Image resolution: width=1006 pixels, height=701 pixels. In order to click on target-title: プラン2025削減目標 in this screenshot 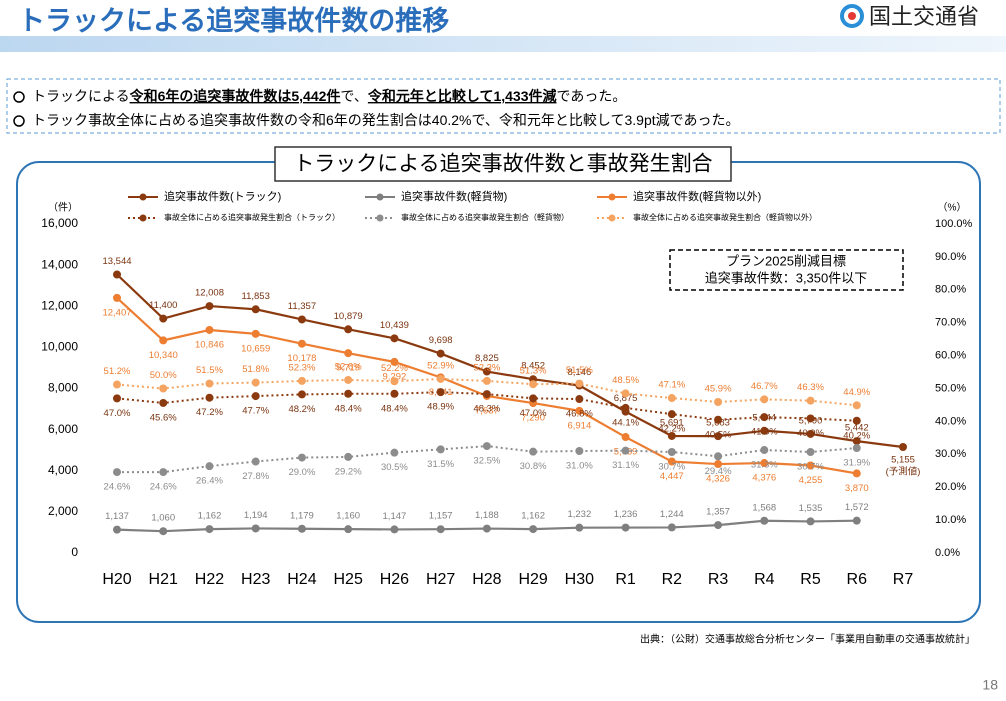, I will do `click(786, 260)`.